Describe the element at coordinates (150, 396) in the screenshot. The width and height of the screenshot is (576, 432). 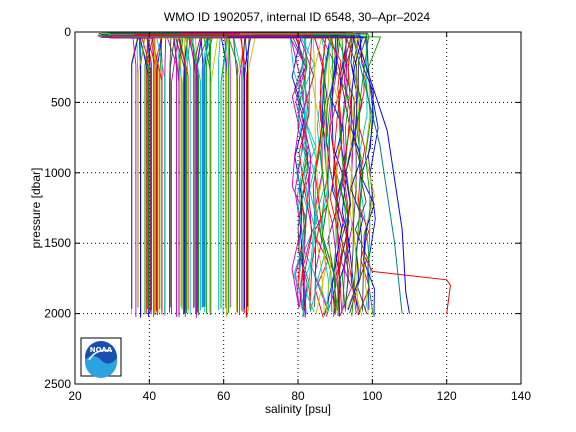
I see `x-tick-label: 40` at that location.